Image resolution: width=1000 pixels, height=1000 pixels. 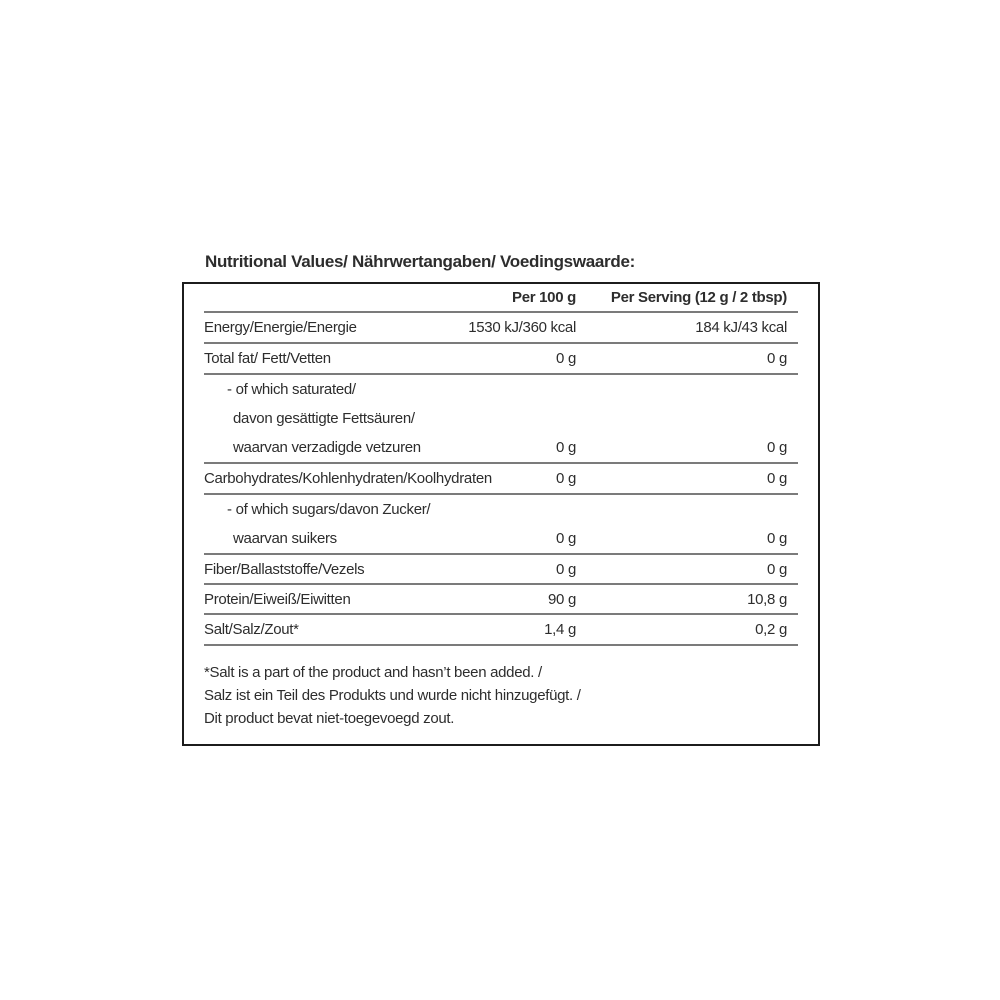 I want to click on row-label-line: - of which sugars/davon Zucker/, so click(x=329, y=509).